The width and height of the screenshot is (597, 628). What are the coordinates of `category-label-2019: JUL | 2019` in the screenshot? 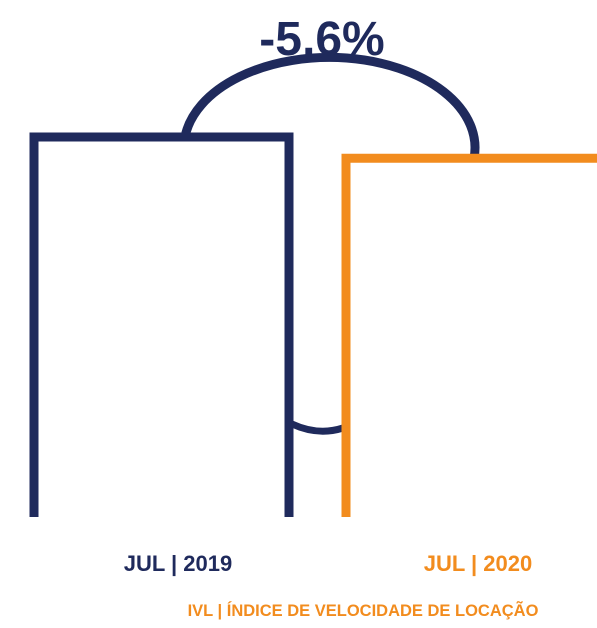 It's located at (178, 563).